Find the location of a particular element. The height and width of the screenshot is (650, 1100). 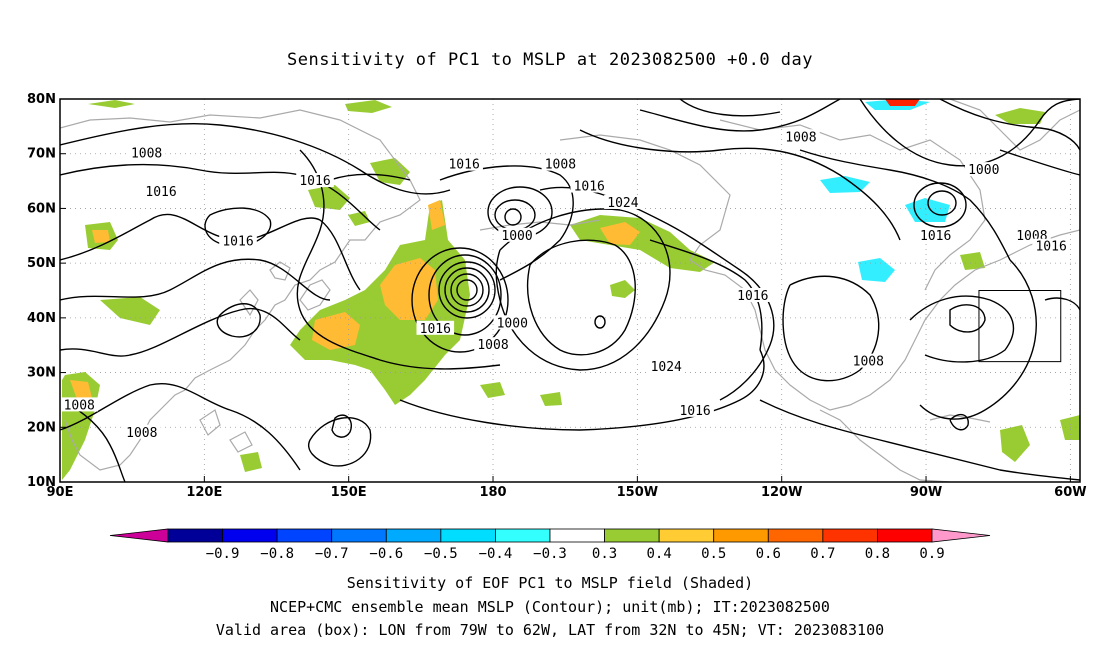

contour-label: 1000 is located at coordinates (516, 236).